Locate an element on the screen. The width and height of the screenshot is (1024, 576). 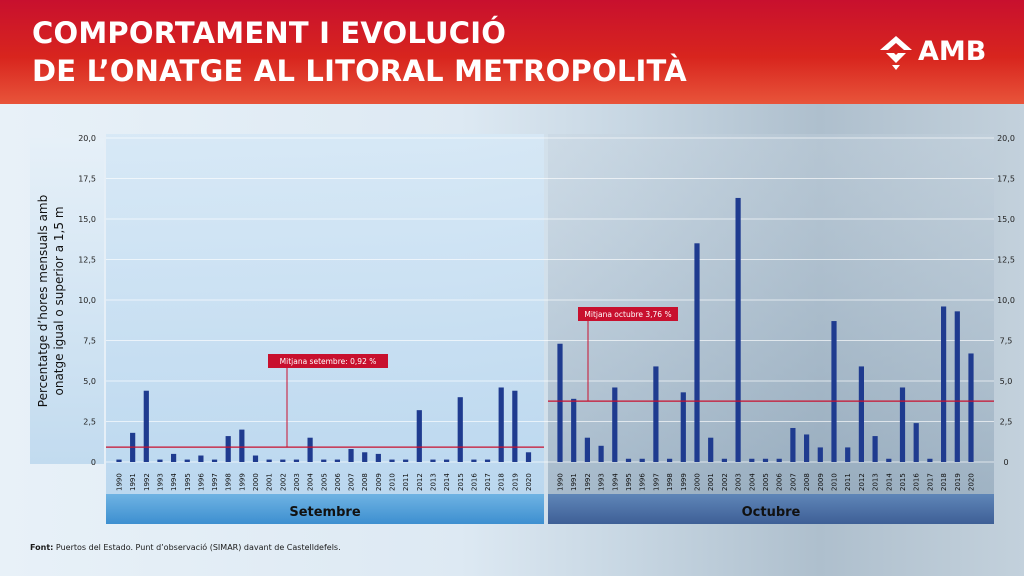
bar-octubre-2004 is located at coordinates (752, 460).